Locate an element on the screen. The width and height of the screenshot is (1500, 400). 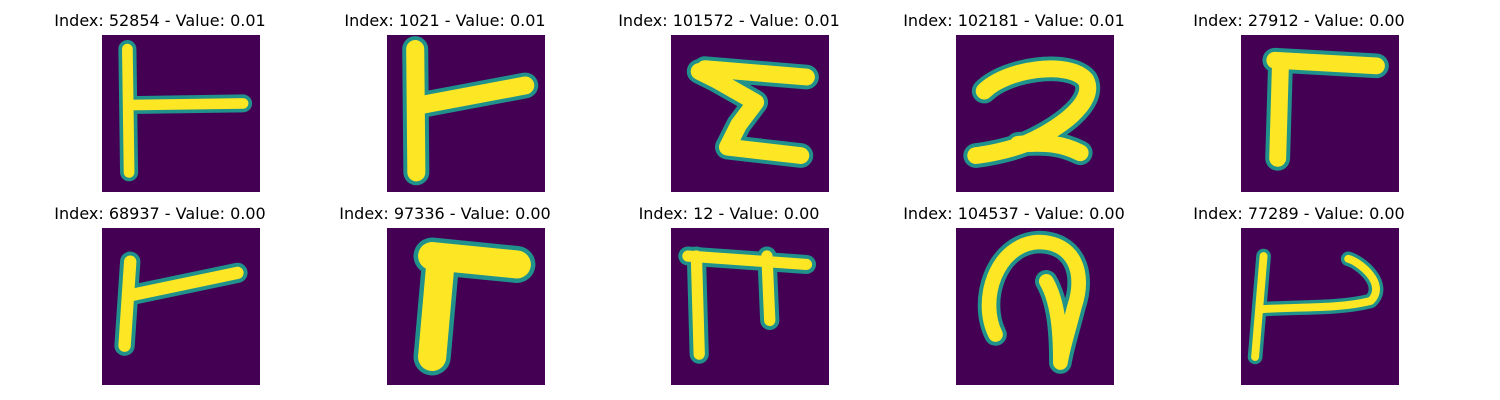
panel-title: Index: 12 - Value: 0.00 is located at coordinates (729, 213).